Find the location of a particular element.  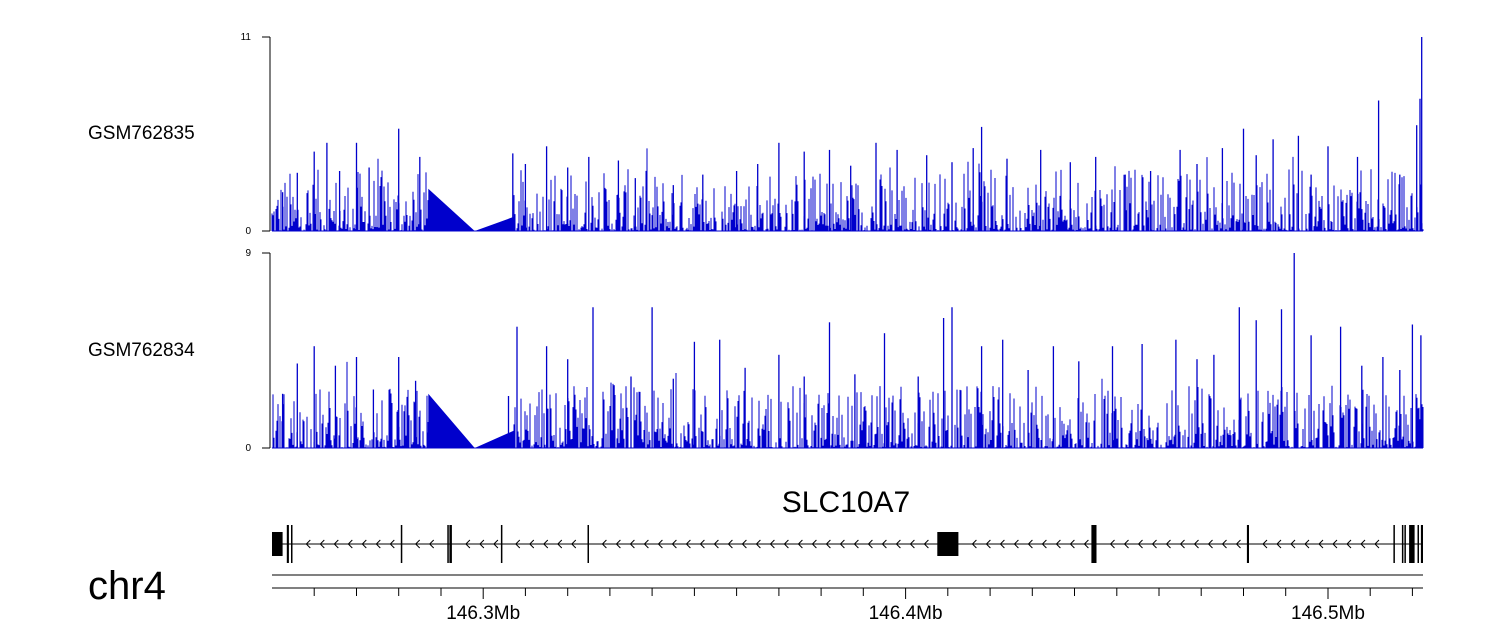

coverage-noise is located at coordinates (847, 189).